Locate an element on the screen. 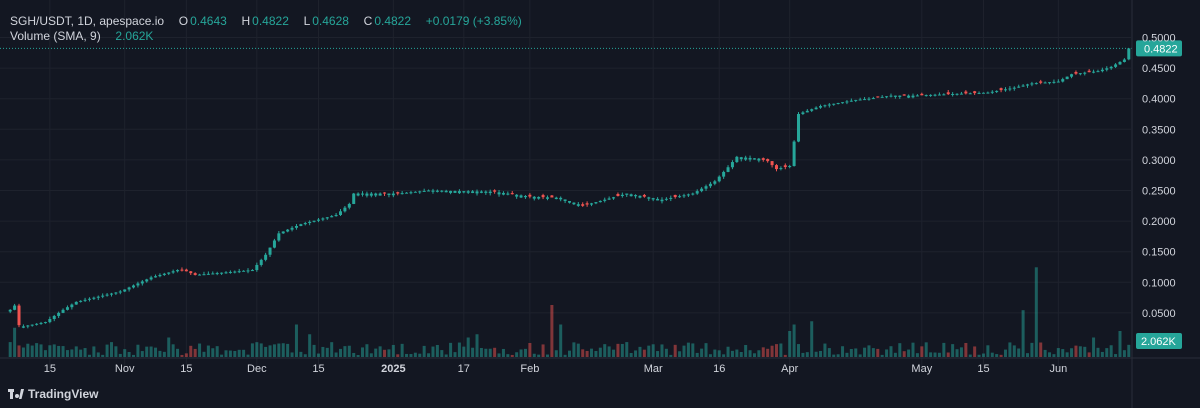 The image size is (1200, 408). time-tick-label: Apr is located at coordinates (789, 369).